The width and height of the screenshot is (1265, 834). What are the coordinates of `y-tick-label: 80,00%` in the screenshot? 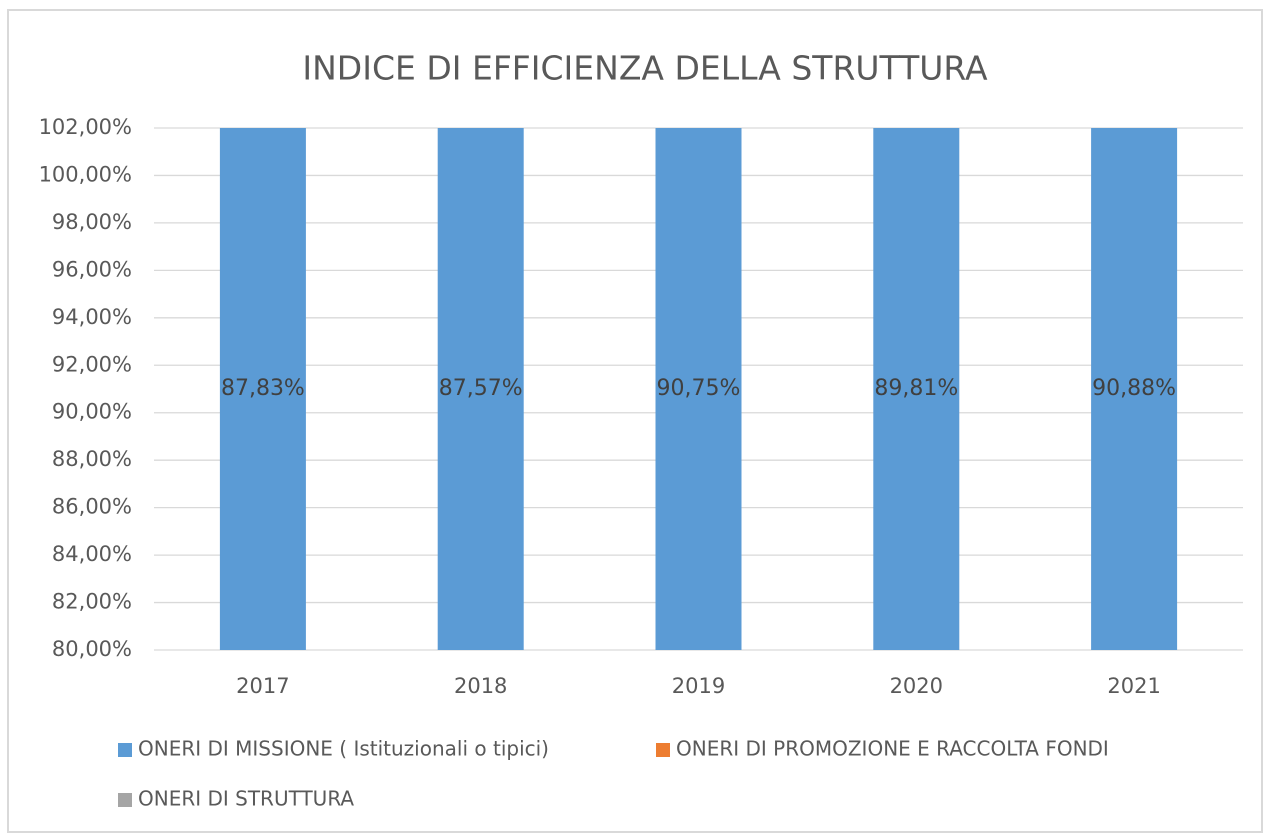 It's located at (92, 649).